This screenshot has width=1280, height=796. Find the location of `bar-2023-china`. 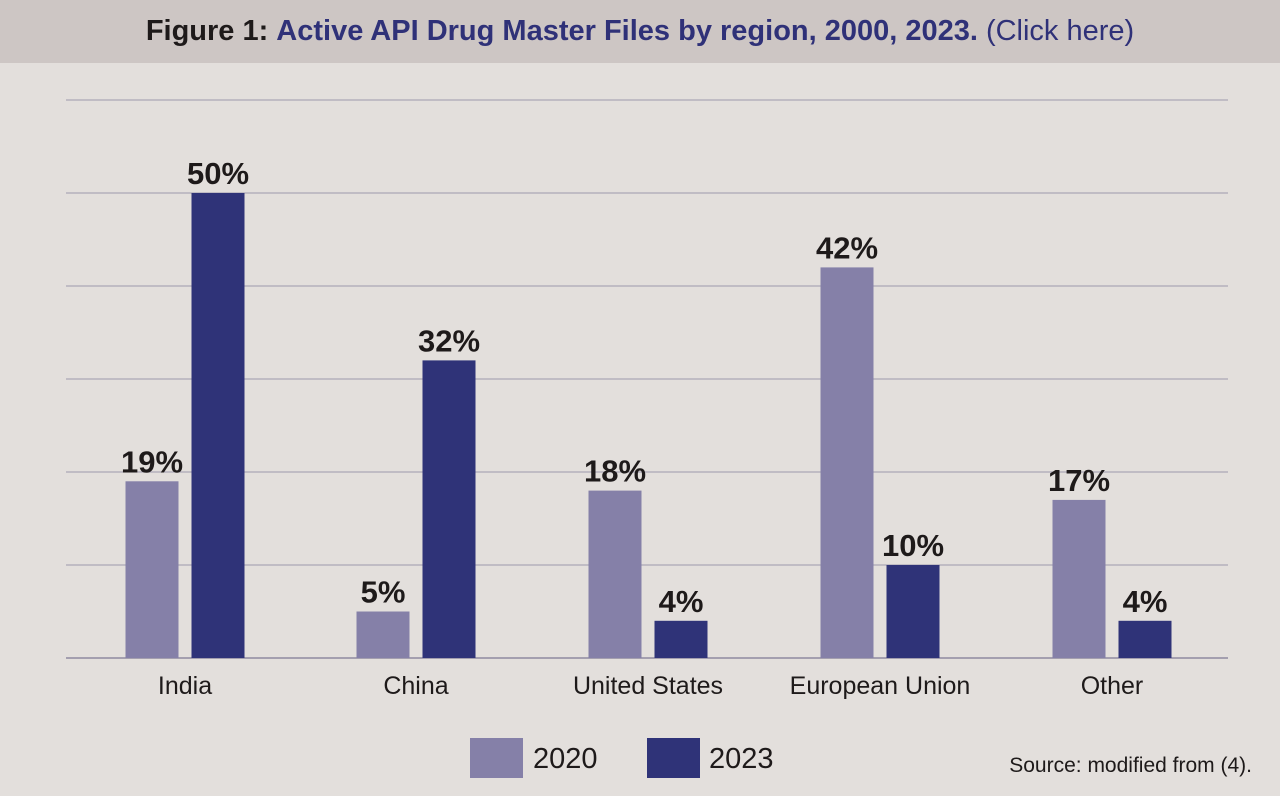

bar-2023-china is located at coordinates (449, 509).